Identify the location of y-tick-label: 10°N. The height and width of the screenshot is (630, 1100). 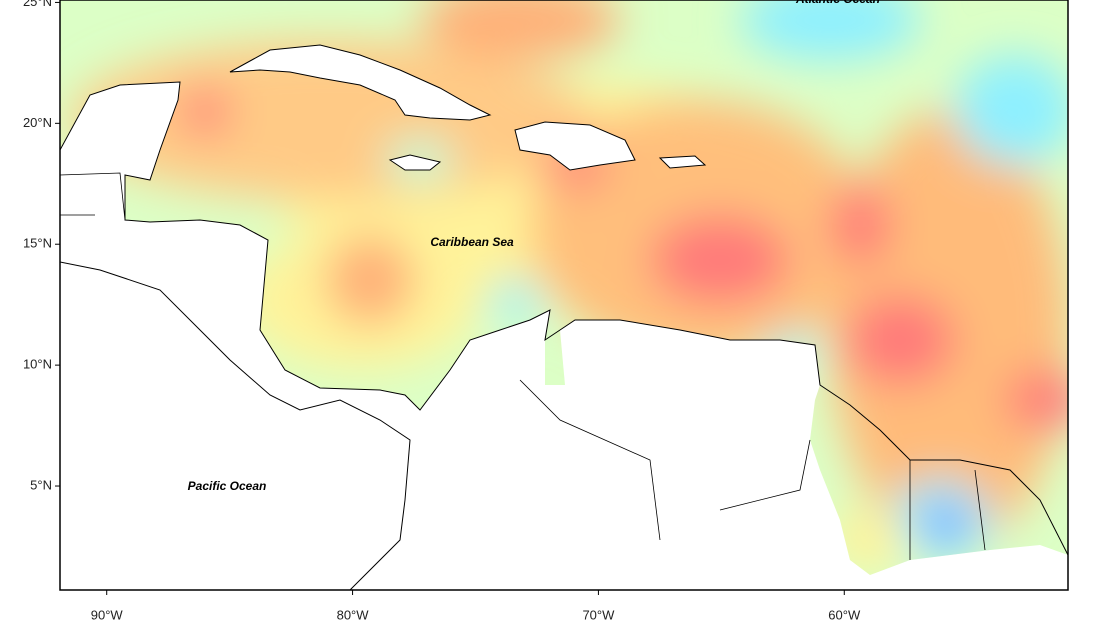
(37, 364).